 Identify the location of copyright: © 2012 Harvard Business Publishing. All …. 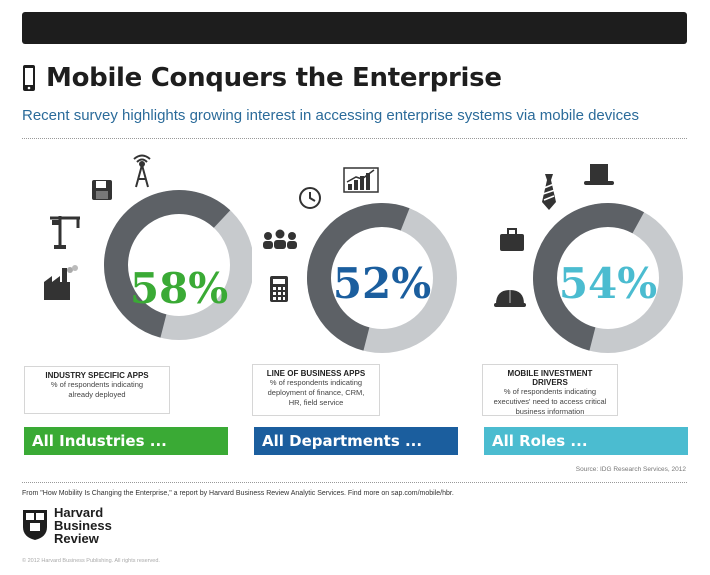
(91, 561).